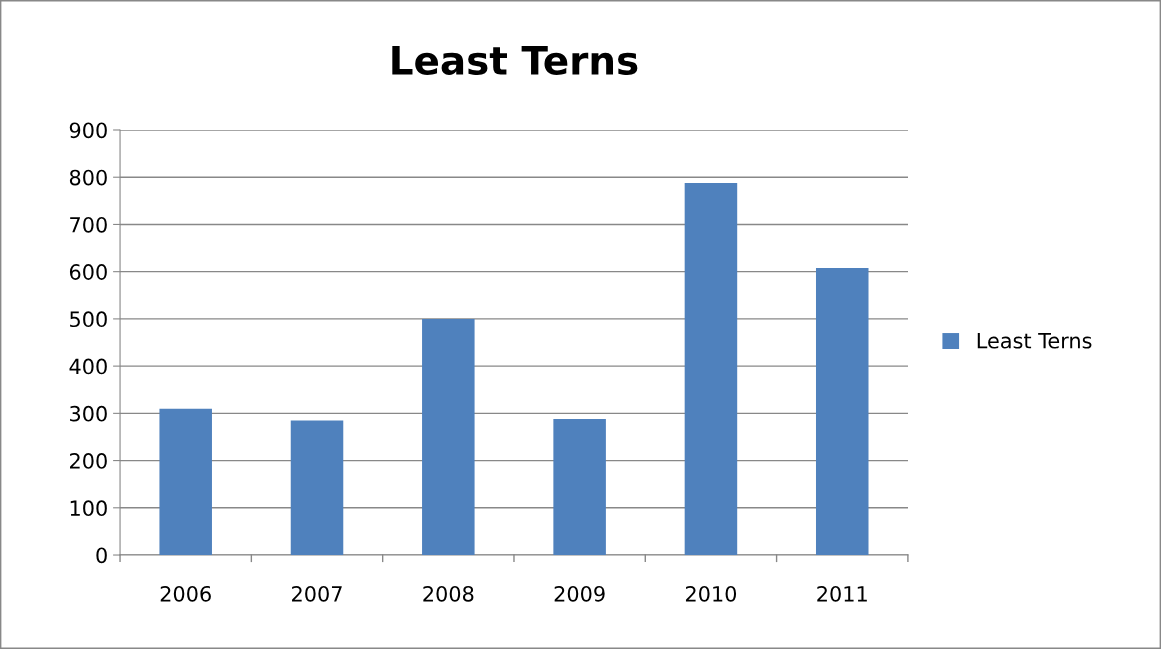 This screenshot has width=1161, height=649. What do you see at coordinates (579, 593) in the screenshot?
I see `x-tick-label: 2009` at bounding box center [579, 593].